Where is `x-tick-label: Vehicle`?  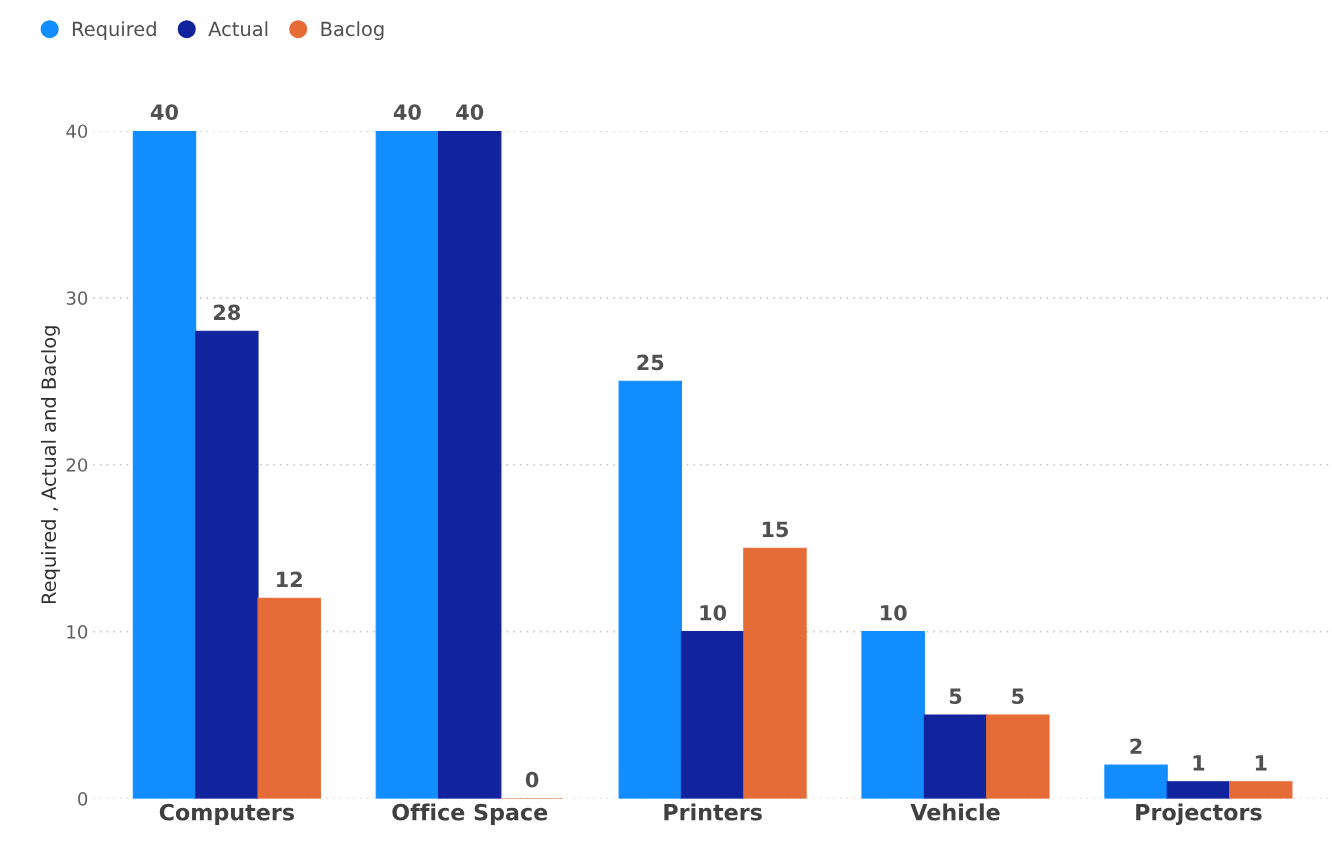 x-tick-label: Vehicle is located at coordinates (955, 812).